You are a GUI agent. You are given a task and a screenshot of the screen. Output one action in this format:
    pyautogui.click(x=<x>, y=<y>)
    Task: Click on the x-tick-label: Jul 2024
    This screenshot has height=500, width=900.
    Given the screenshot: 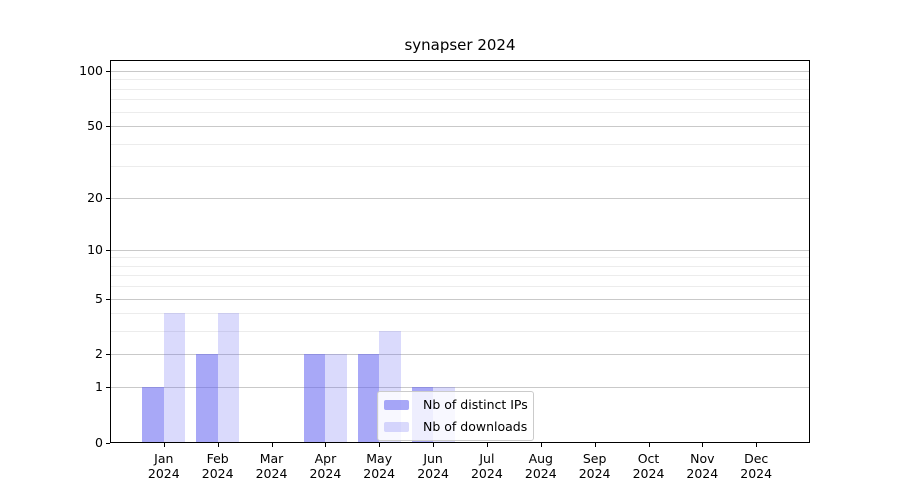 What is the action you would take?
    pyautogui.click(x=487, y=466)
    